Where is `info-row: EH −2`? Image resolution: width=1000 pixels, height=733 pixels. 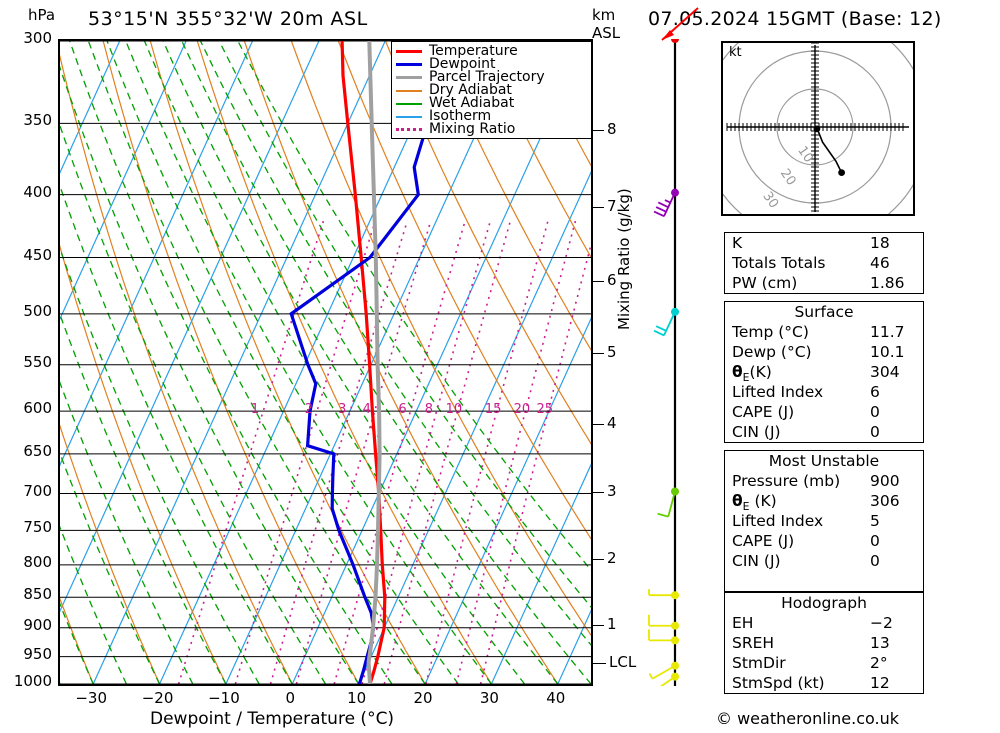
info-row: EH −2 is located at coordinates (824, 623).